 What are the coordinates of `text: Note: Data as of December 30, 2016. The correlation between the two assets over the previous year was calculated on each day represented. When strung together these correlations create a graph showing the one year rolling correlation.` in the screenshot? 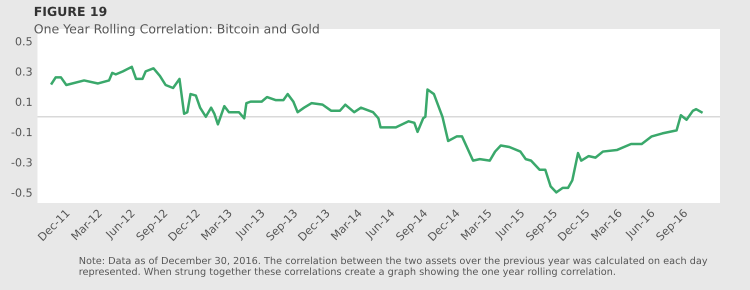 It's located at (394, 266).